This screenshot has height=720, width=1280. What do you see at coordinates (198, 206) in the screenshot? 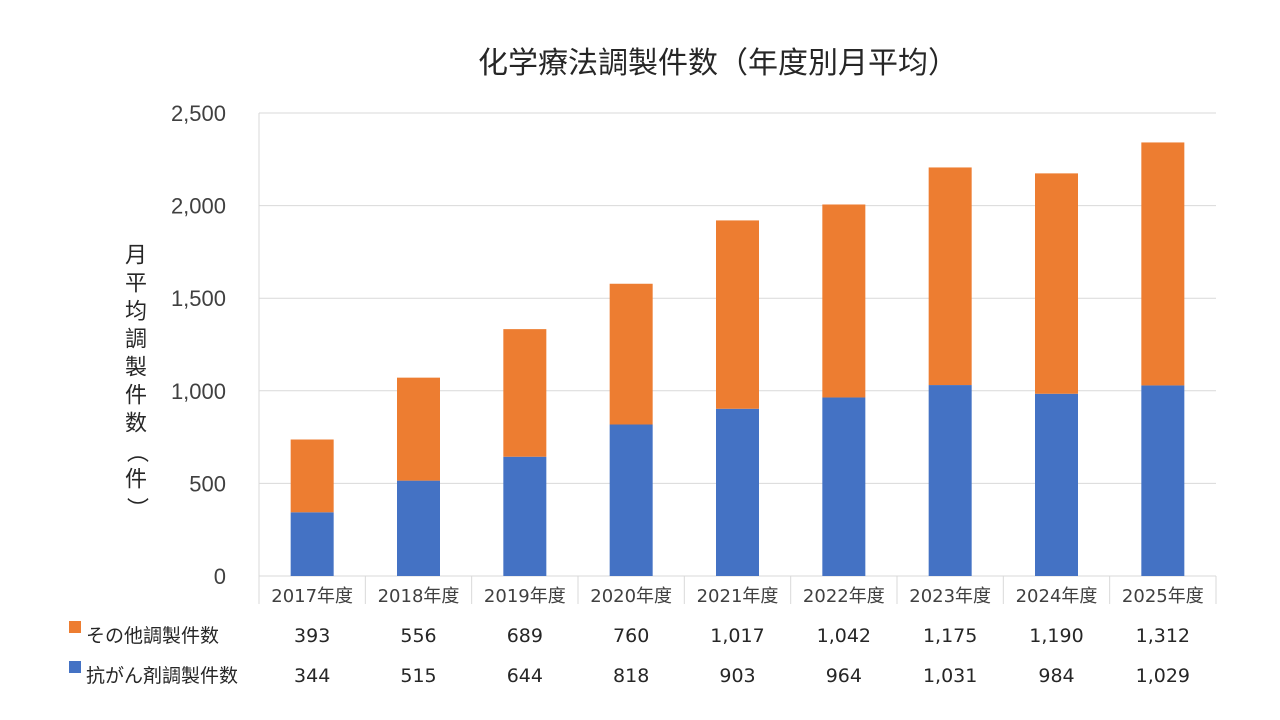
I see `y-tick-label: 2,000` at bounding box center [198, 206].